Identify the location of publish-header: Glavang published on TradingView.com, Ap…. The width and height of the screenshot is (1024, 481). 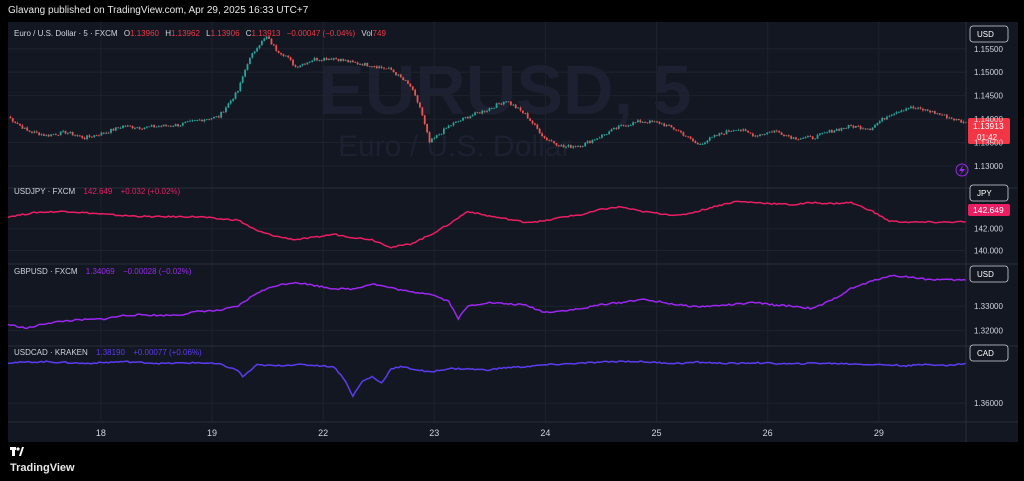
(512, 11).